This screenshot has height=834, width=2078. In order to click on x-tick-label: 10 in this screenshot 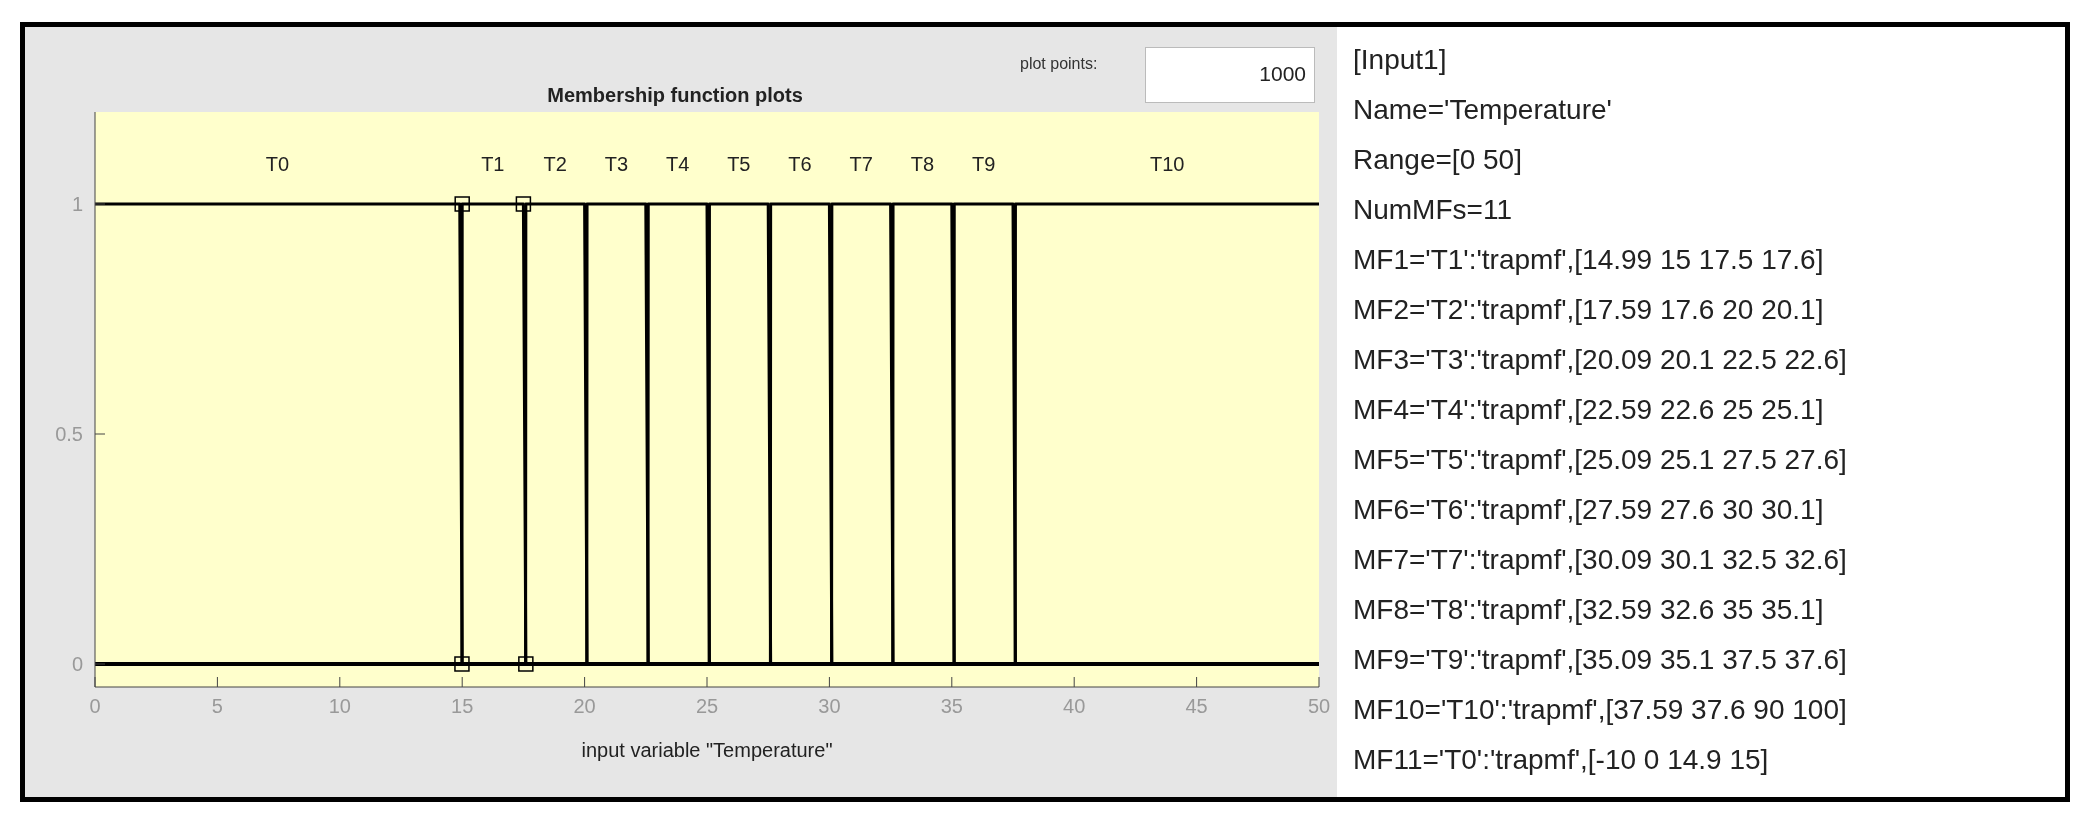, I will do `click(339, 706)`.